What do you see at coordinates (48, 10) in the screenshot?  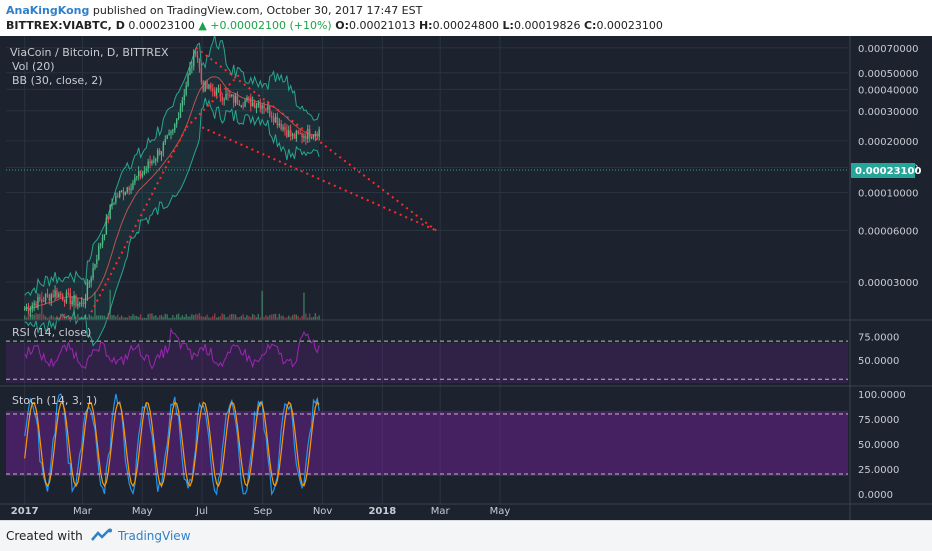 I see `author-link: AnaKingKong` at bounding box center [48, 10].